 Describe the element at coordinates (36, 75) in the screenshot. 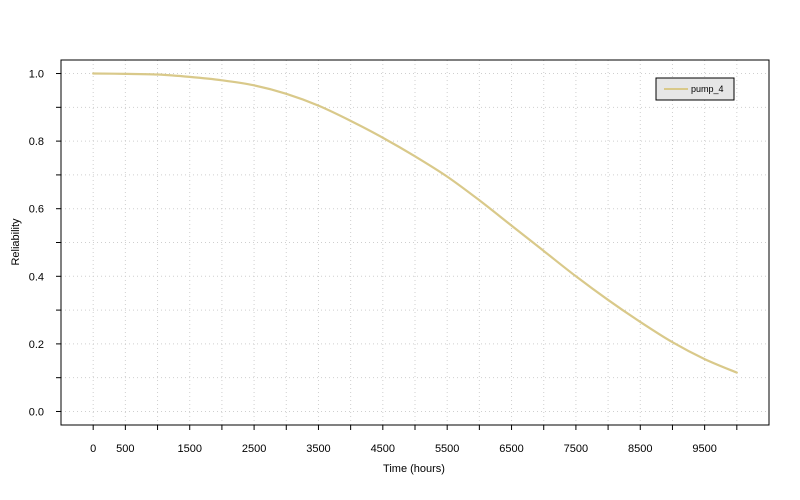

I see `y-tick-label: 1.0` at that location.